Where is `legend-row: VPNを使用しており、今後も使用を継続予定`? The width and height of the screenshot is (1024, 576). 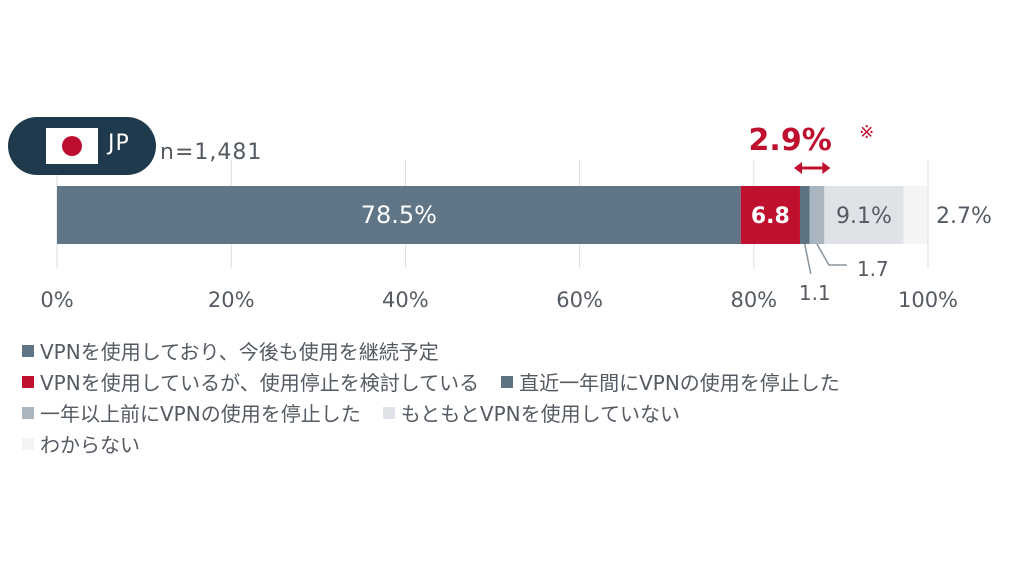 legend-row: VPNを使用しており、今後も使用を継続予定 is located at coordinates (442, 350).